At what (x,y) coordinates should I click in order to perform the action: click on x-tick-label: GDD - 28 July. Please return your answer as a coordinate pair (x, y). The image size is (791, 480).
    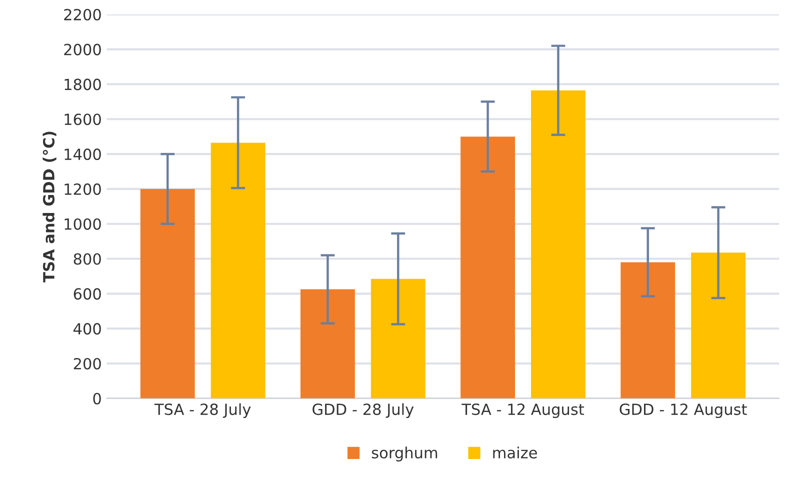
    Looking at the image, I should click on (363, 410).